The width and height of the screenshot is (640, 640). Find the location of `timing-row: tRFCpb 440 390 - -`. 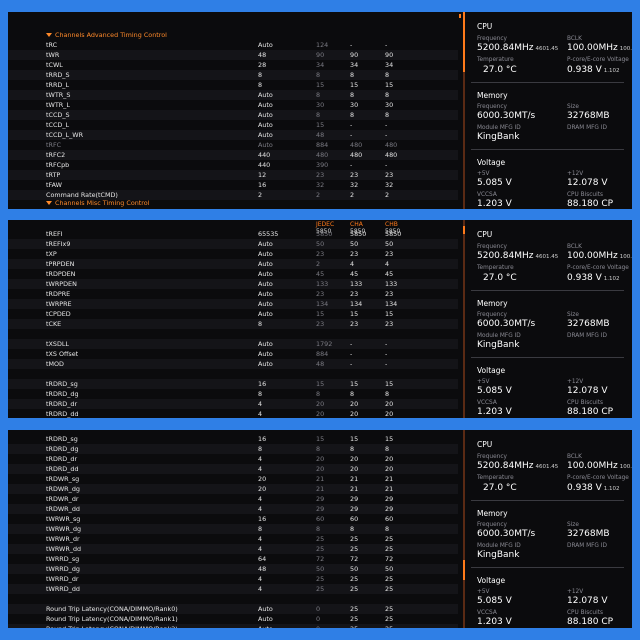

timing-row: tRFCpb 440 390 - - is located at coordinates (233, 165).